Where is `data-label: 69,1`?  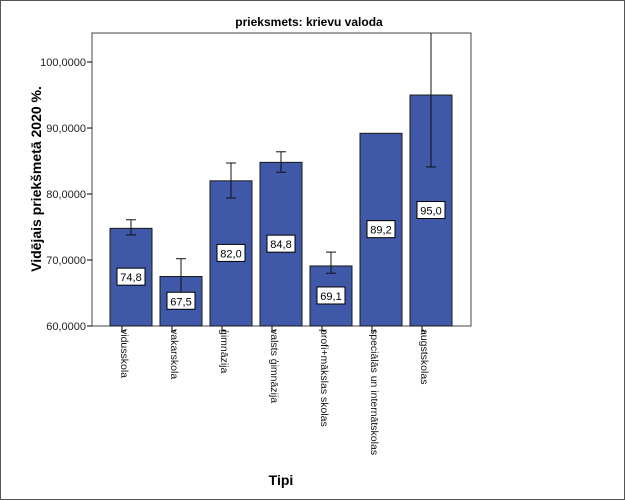 data-label: 69,1 is located at coordinates (330, 297).